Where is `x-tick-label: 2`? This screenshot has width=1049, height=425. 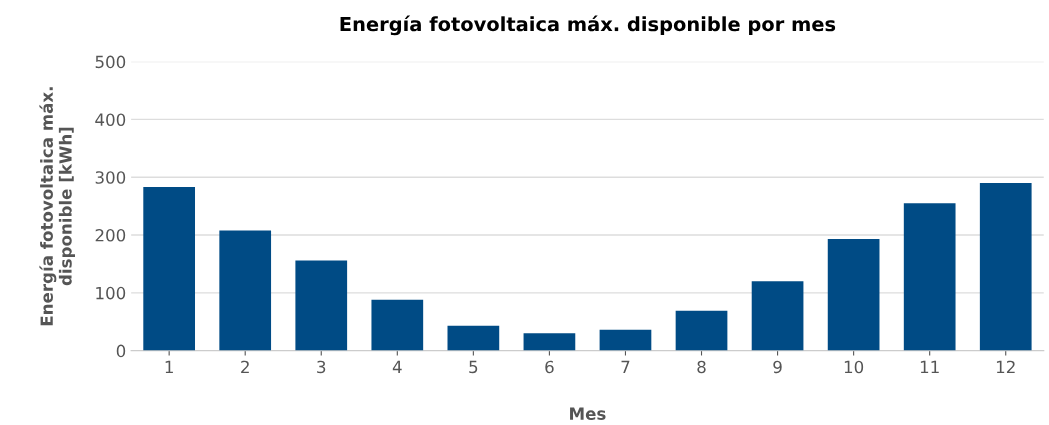
x-tick-label: 2 is located at coordinates (245, 367).